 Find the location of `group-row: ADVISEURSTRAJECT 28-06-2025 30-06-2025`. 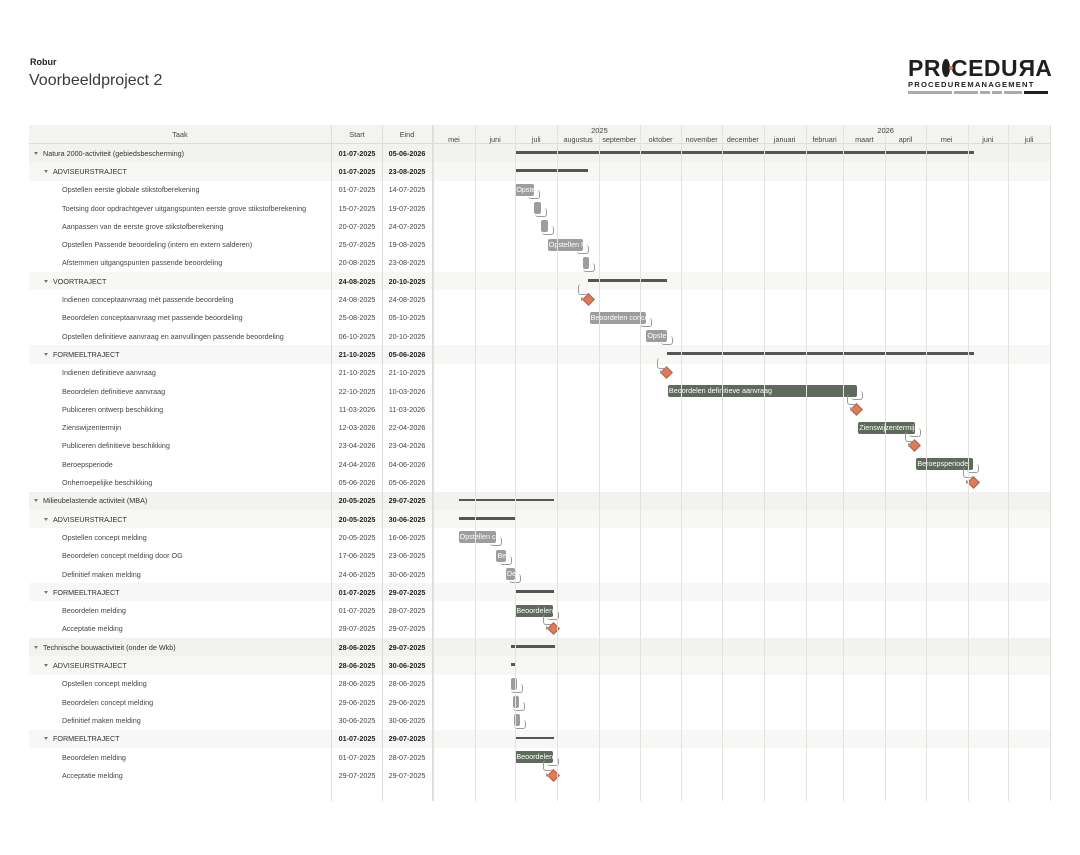

group-row: ADVISEURSTRAJECT 28-06-2025 30-06-2025 is located at coordinates (539, 665).